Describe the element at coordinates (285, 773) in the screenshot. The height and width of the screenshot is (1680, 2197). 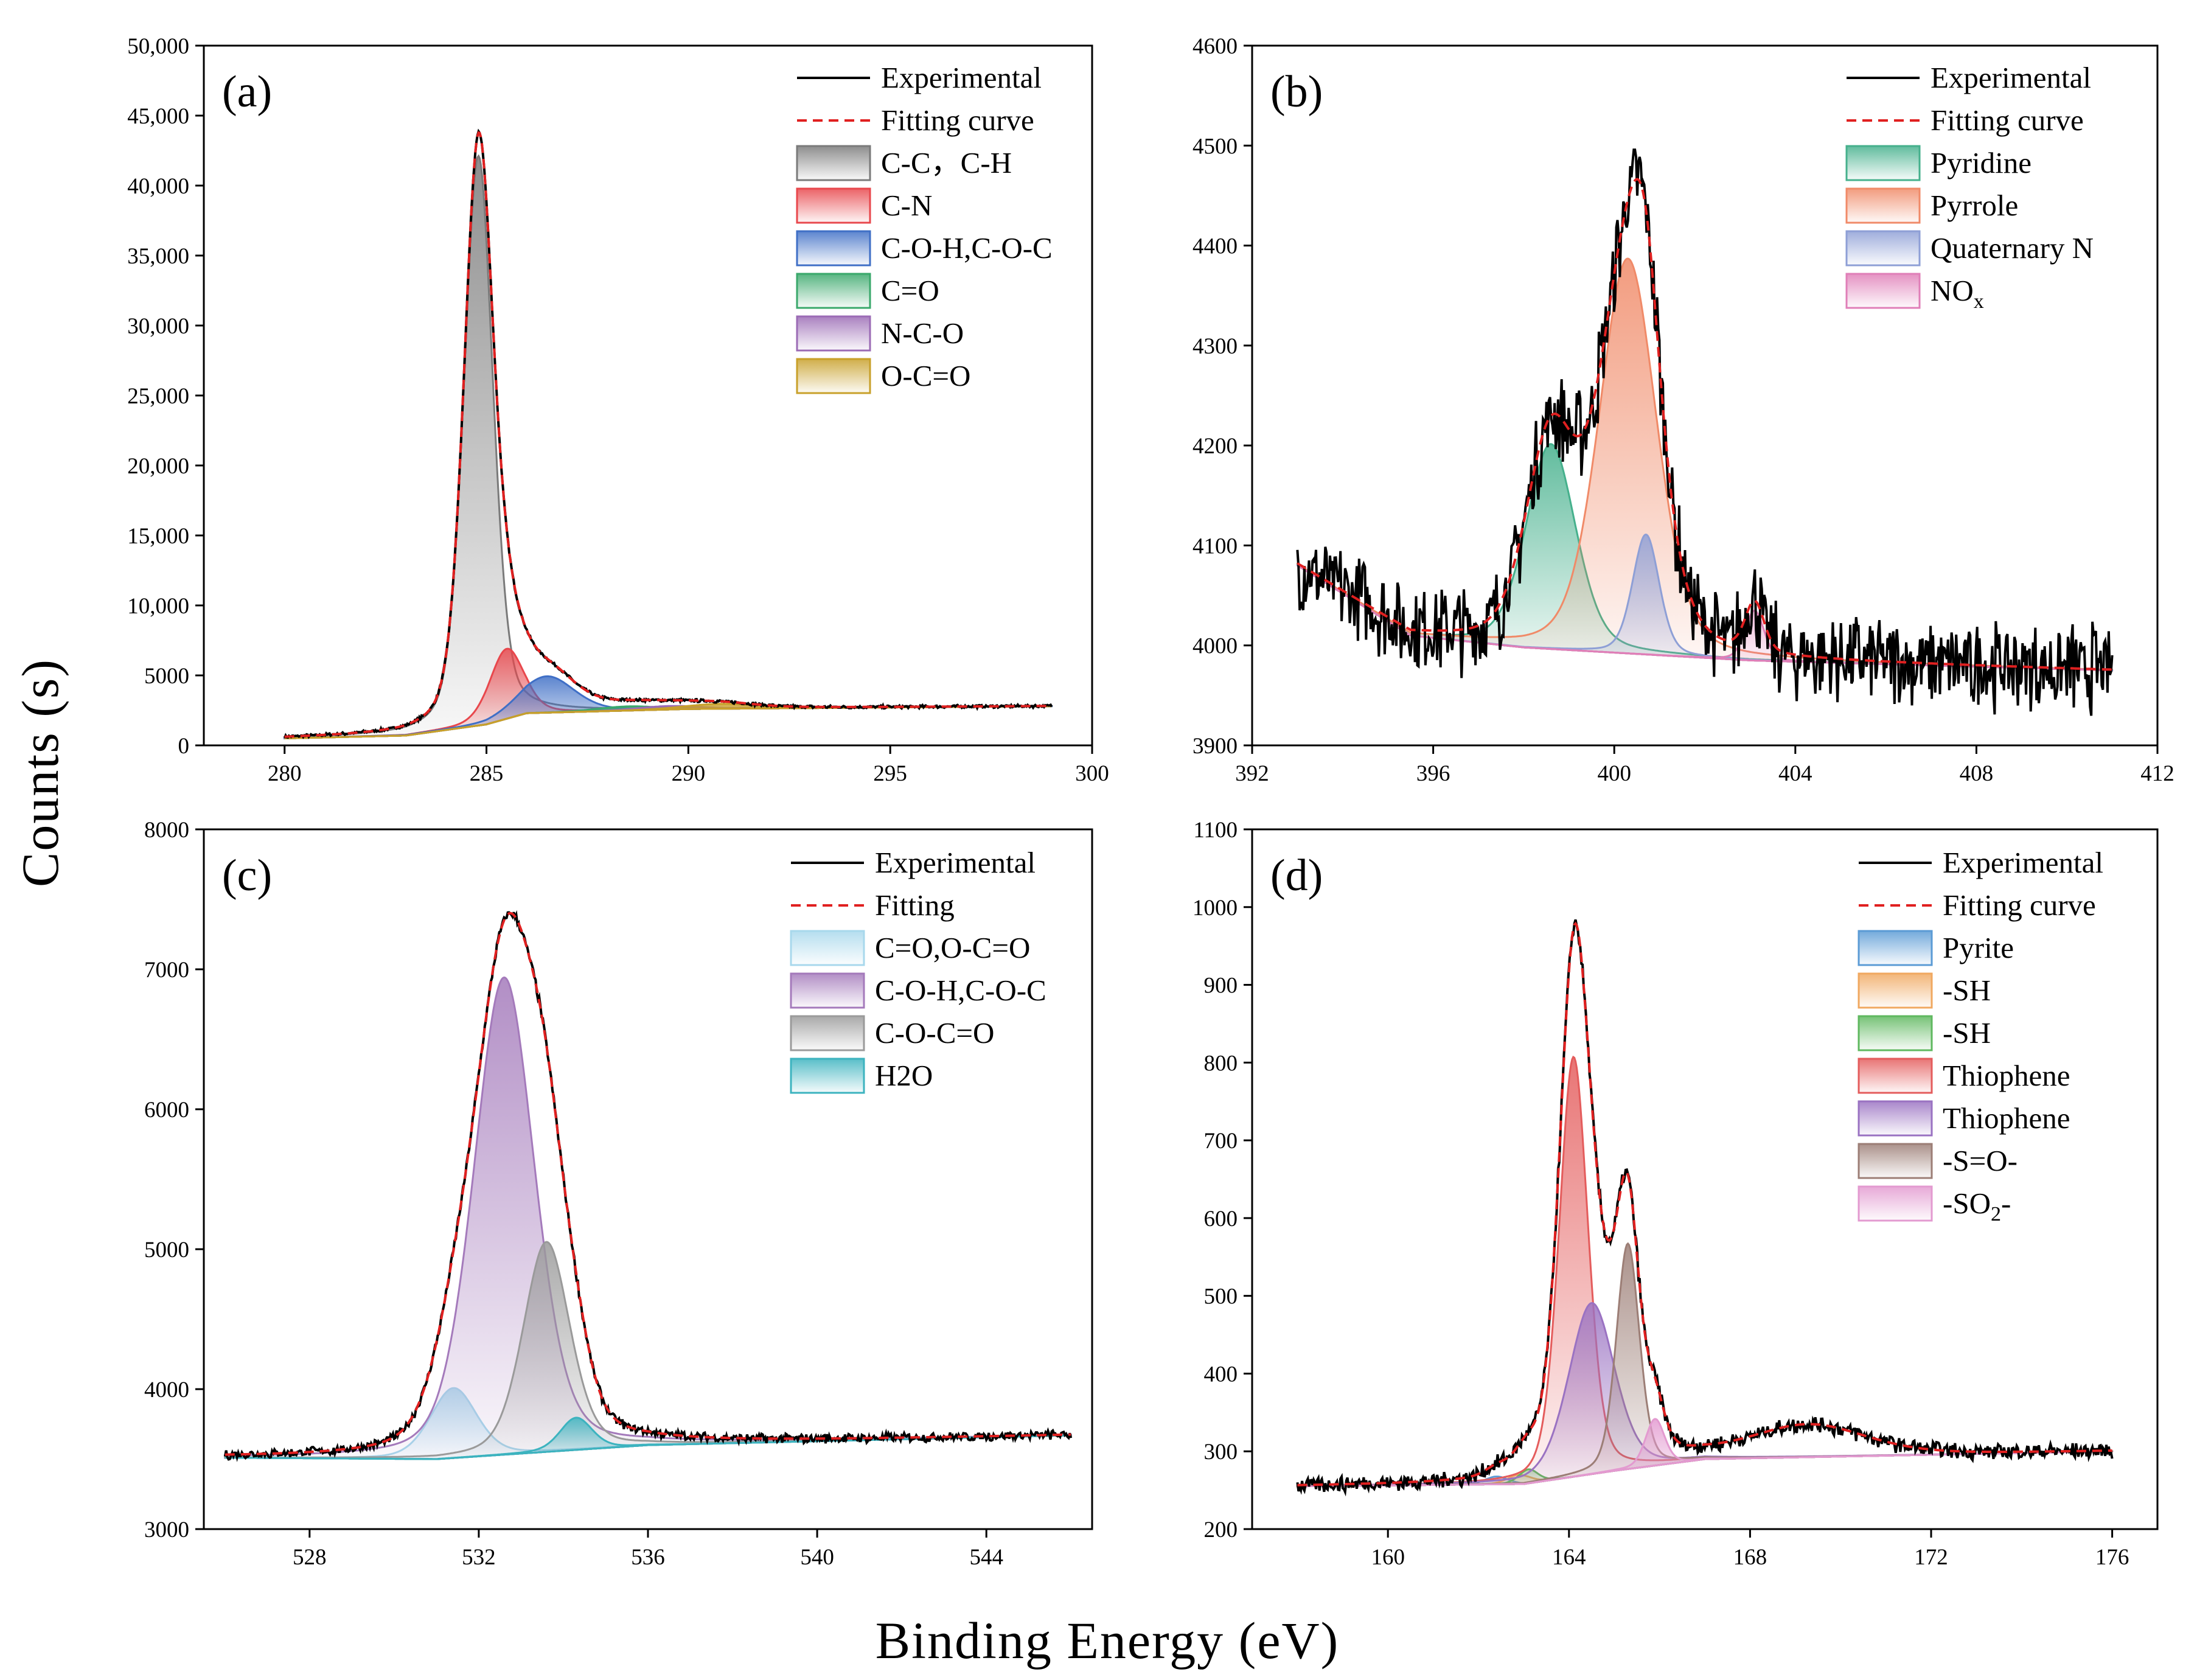
I see `x-tick-label: 280` at that location.